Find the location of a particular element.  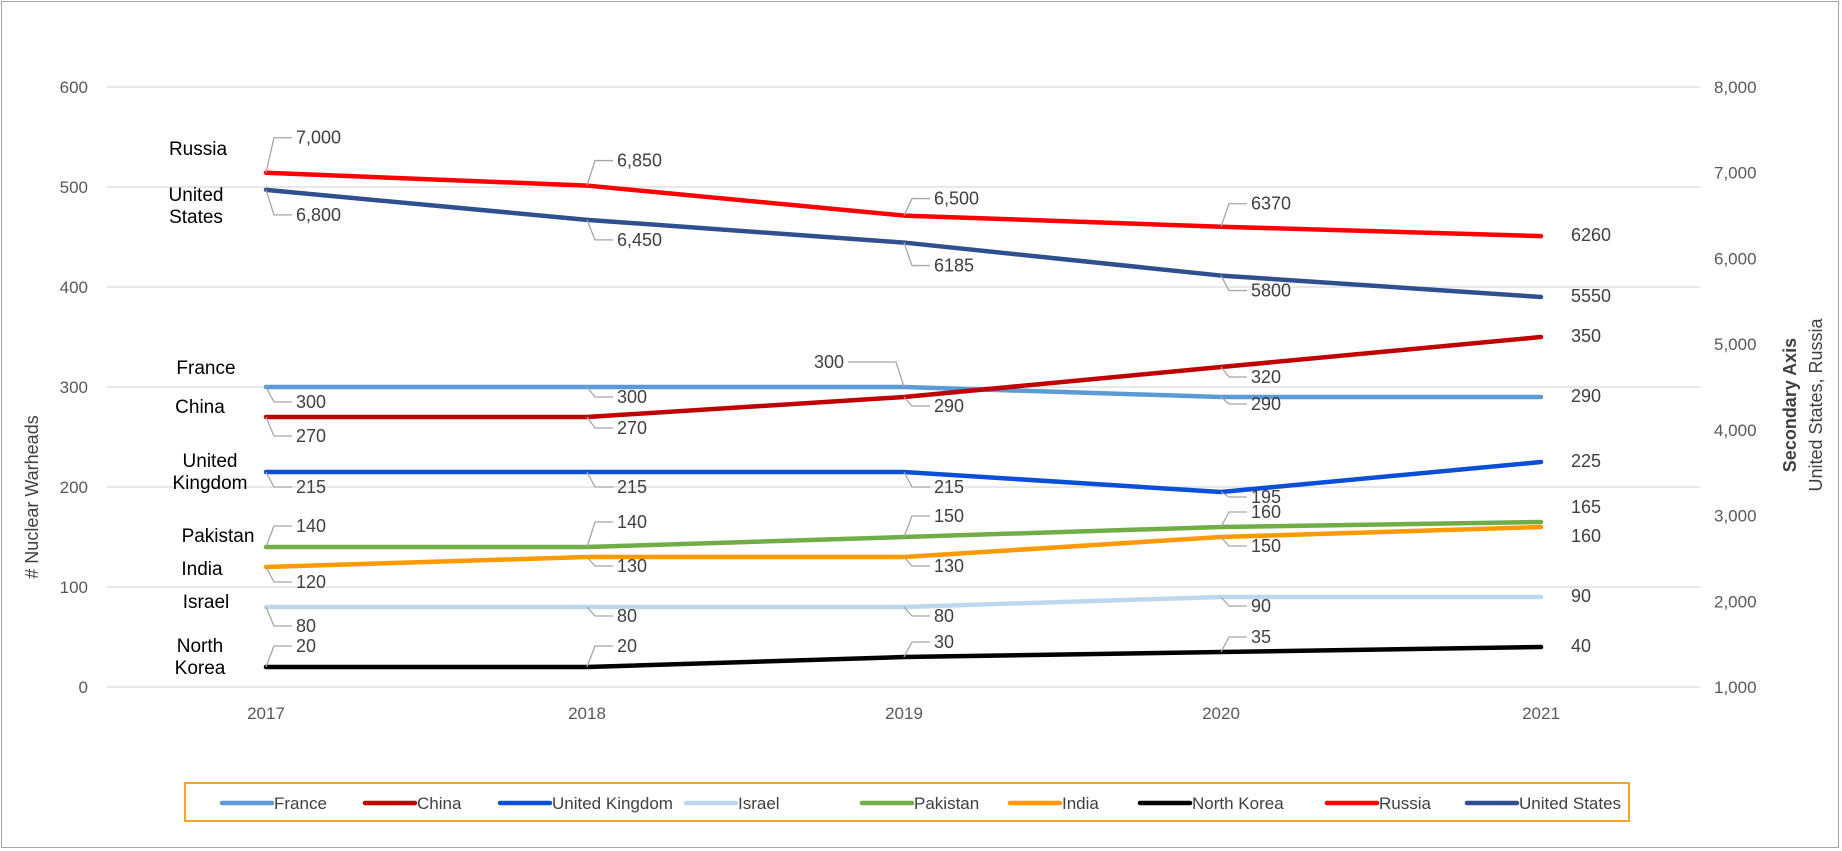

data-label-russia: 6,850 is located at coordinates (639, 161).